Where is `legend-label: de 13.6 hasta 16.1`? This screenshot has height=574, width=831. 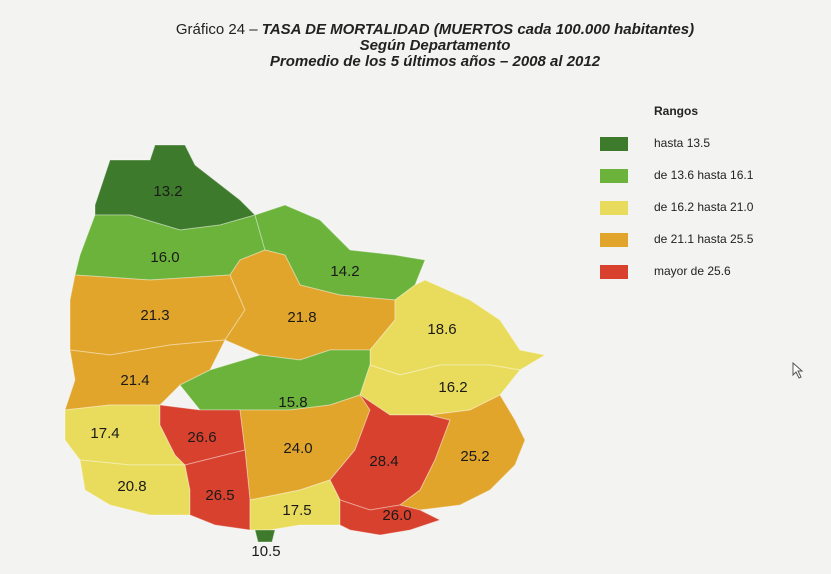 legend-label: de 13.6 hasta 16.1 is located at coordinates (704, 175).